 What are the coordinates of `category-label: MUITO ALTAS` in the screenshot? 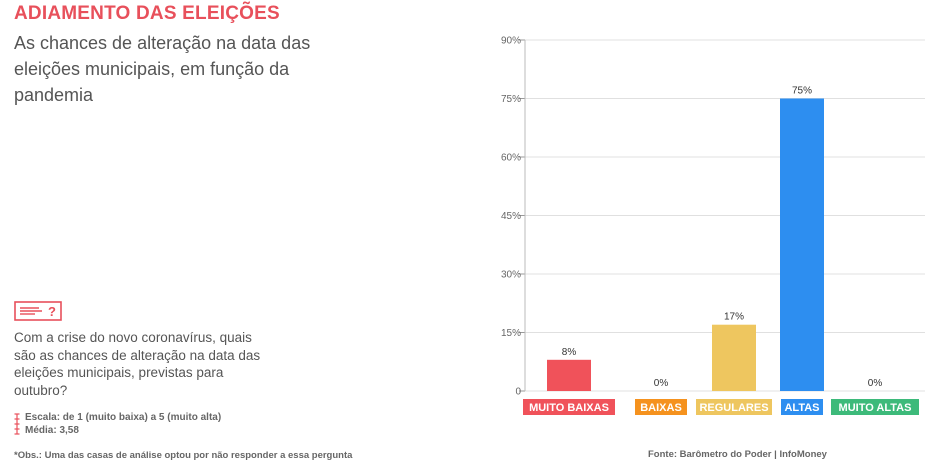 It's located at (875, 408).